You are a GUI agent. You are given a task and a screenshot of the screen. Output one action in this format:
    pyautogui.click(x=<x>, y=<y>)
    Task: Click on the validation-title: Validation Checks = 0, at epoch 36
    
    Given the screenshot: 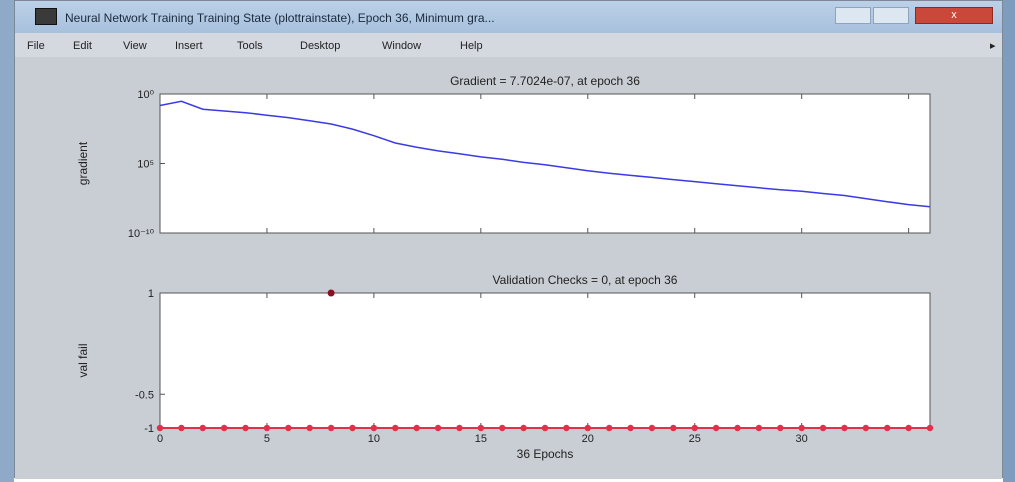 What is the action you would take?
    pyautogui.click(x=585, y=280)
    